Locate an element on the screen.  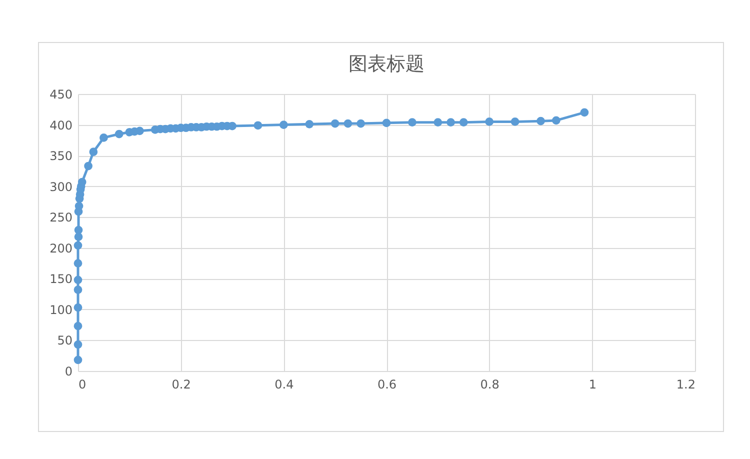
y-tick-label: 0 is located at coordinates (68, 371).